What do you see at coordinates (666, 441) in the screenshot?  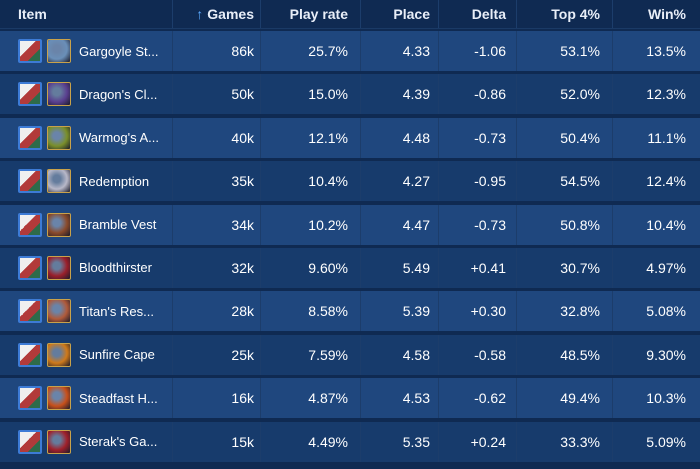 I see `win-value: 5.09%` at bounding box center [666, 441].